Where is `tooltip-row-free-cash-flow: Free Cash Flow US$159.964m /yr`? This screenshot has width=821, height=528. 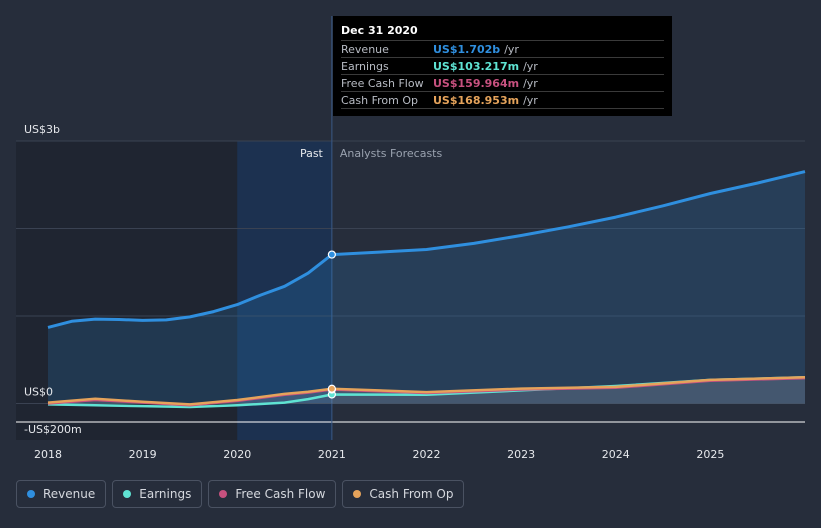 tooltip-row-free-cash-flow: Free Cash Flow US$159.964m /yr is located at coordinates (502, 83).